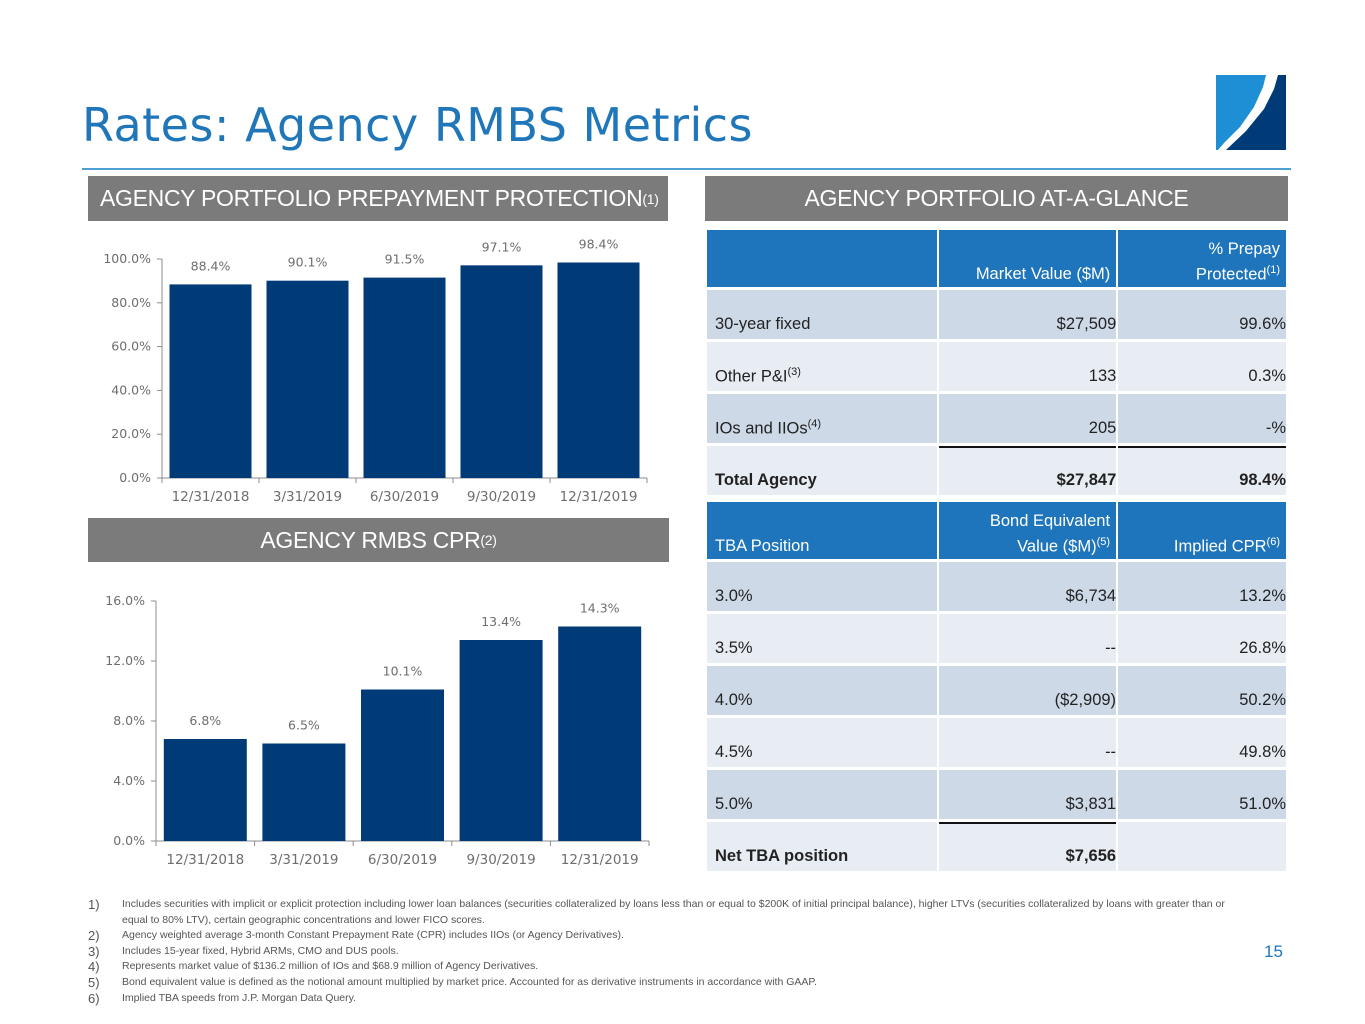 This screenshot has width=1365, height=1024. I want to click on prepayment-protection-header-label: AGENCY PORTFOLIO PREPAYMENT PROTECTION, so click(371, 198).